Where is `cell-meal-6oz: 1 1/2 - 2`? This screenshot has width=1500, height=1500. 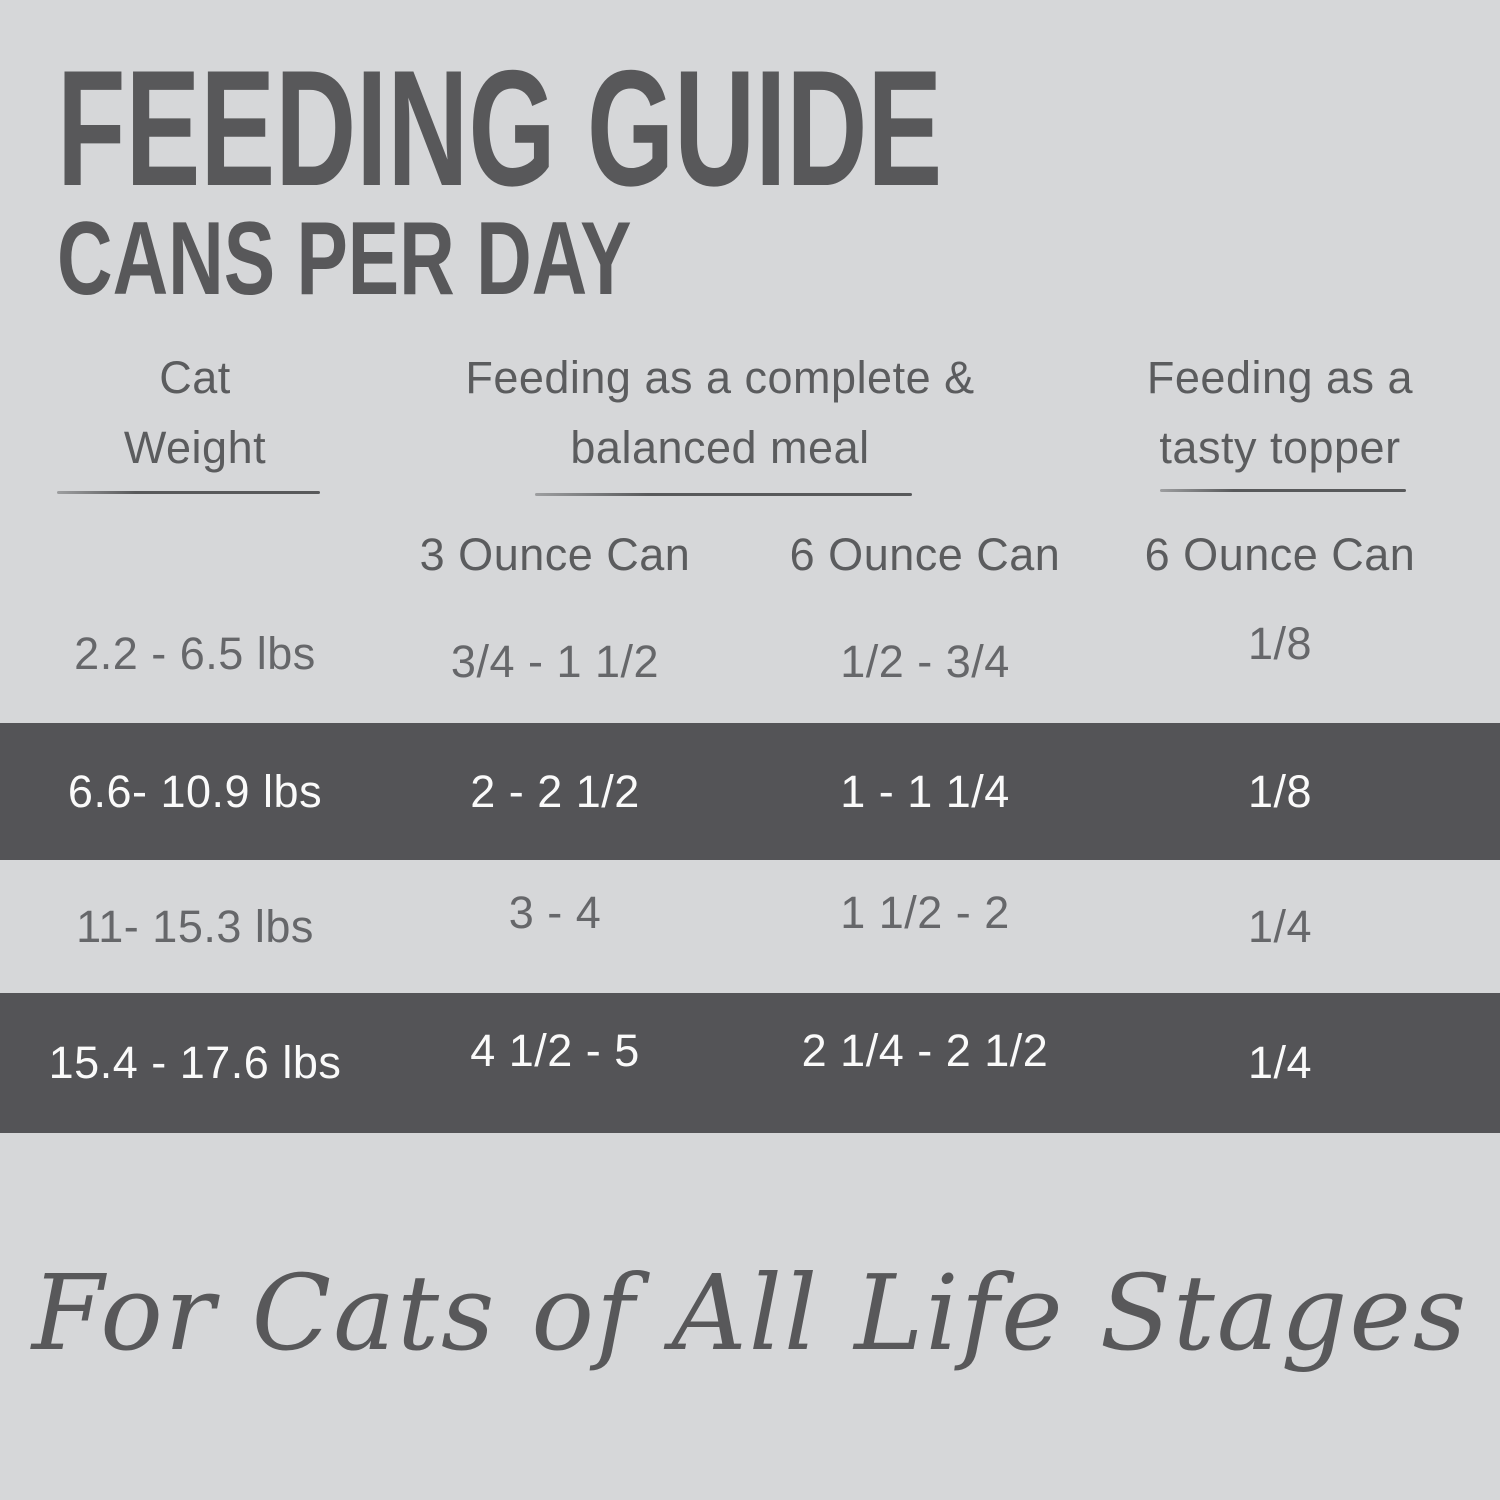
cell-meal-6oz: 1 1/2 - 2 is located at coordinates (925, 912).